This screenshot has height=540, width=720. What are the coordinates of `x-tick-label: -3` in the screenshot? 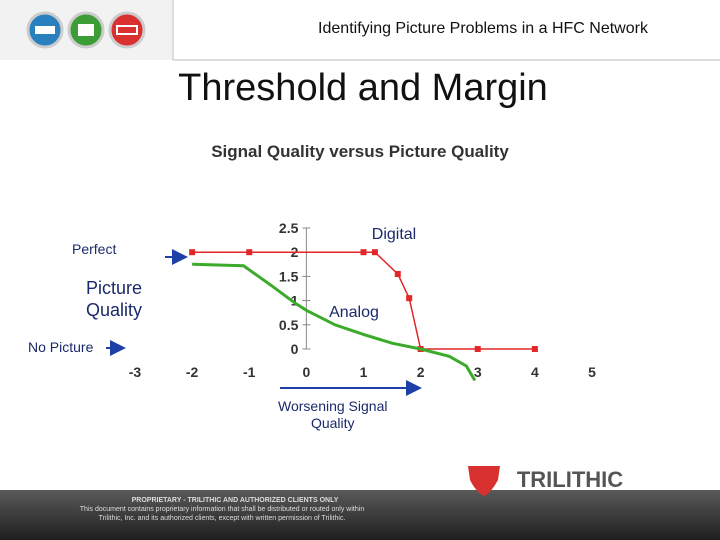 It's located at (135, 372).